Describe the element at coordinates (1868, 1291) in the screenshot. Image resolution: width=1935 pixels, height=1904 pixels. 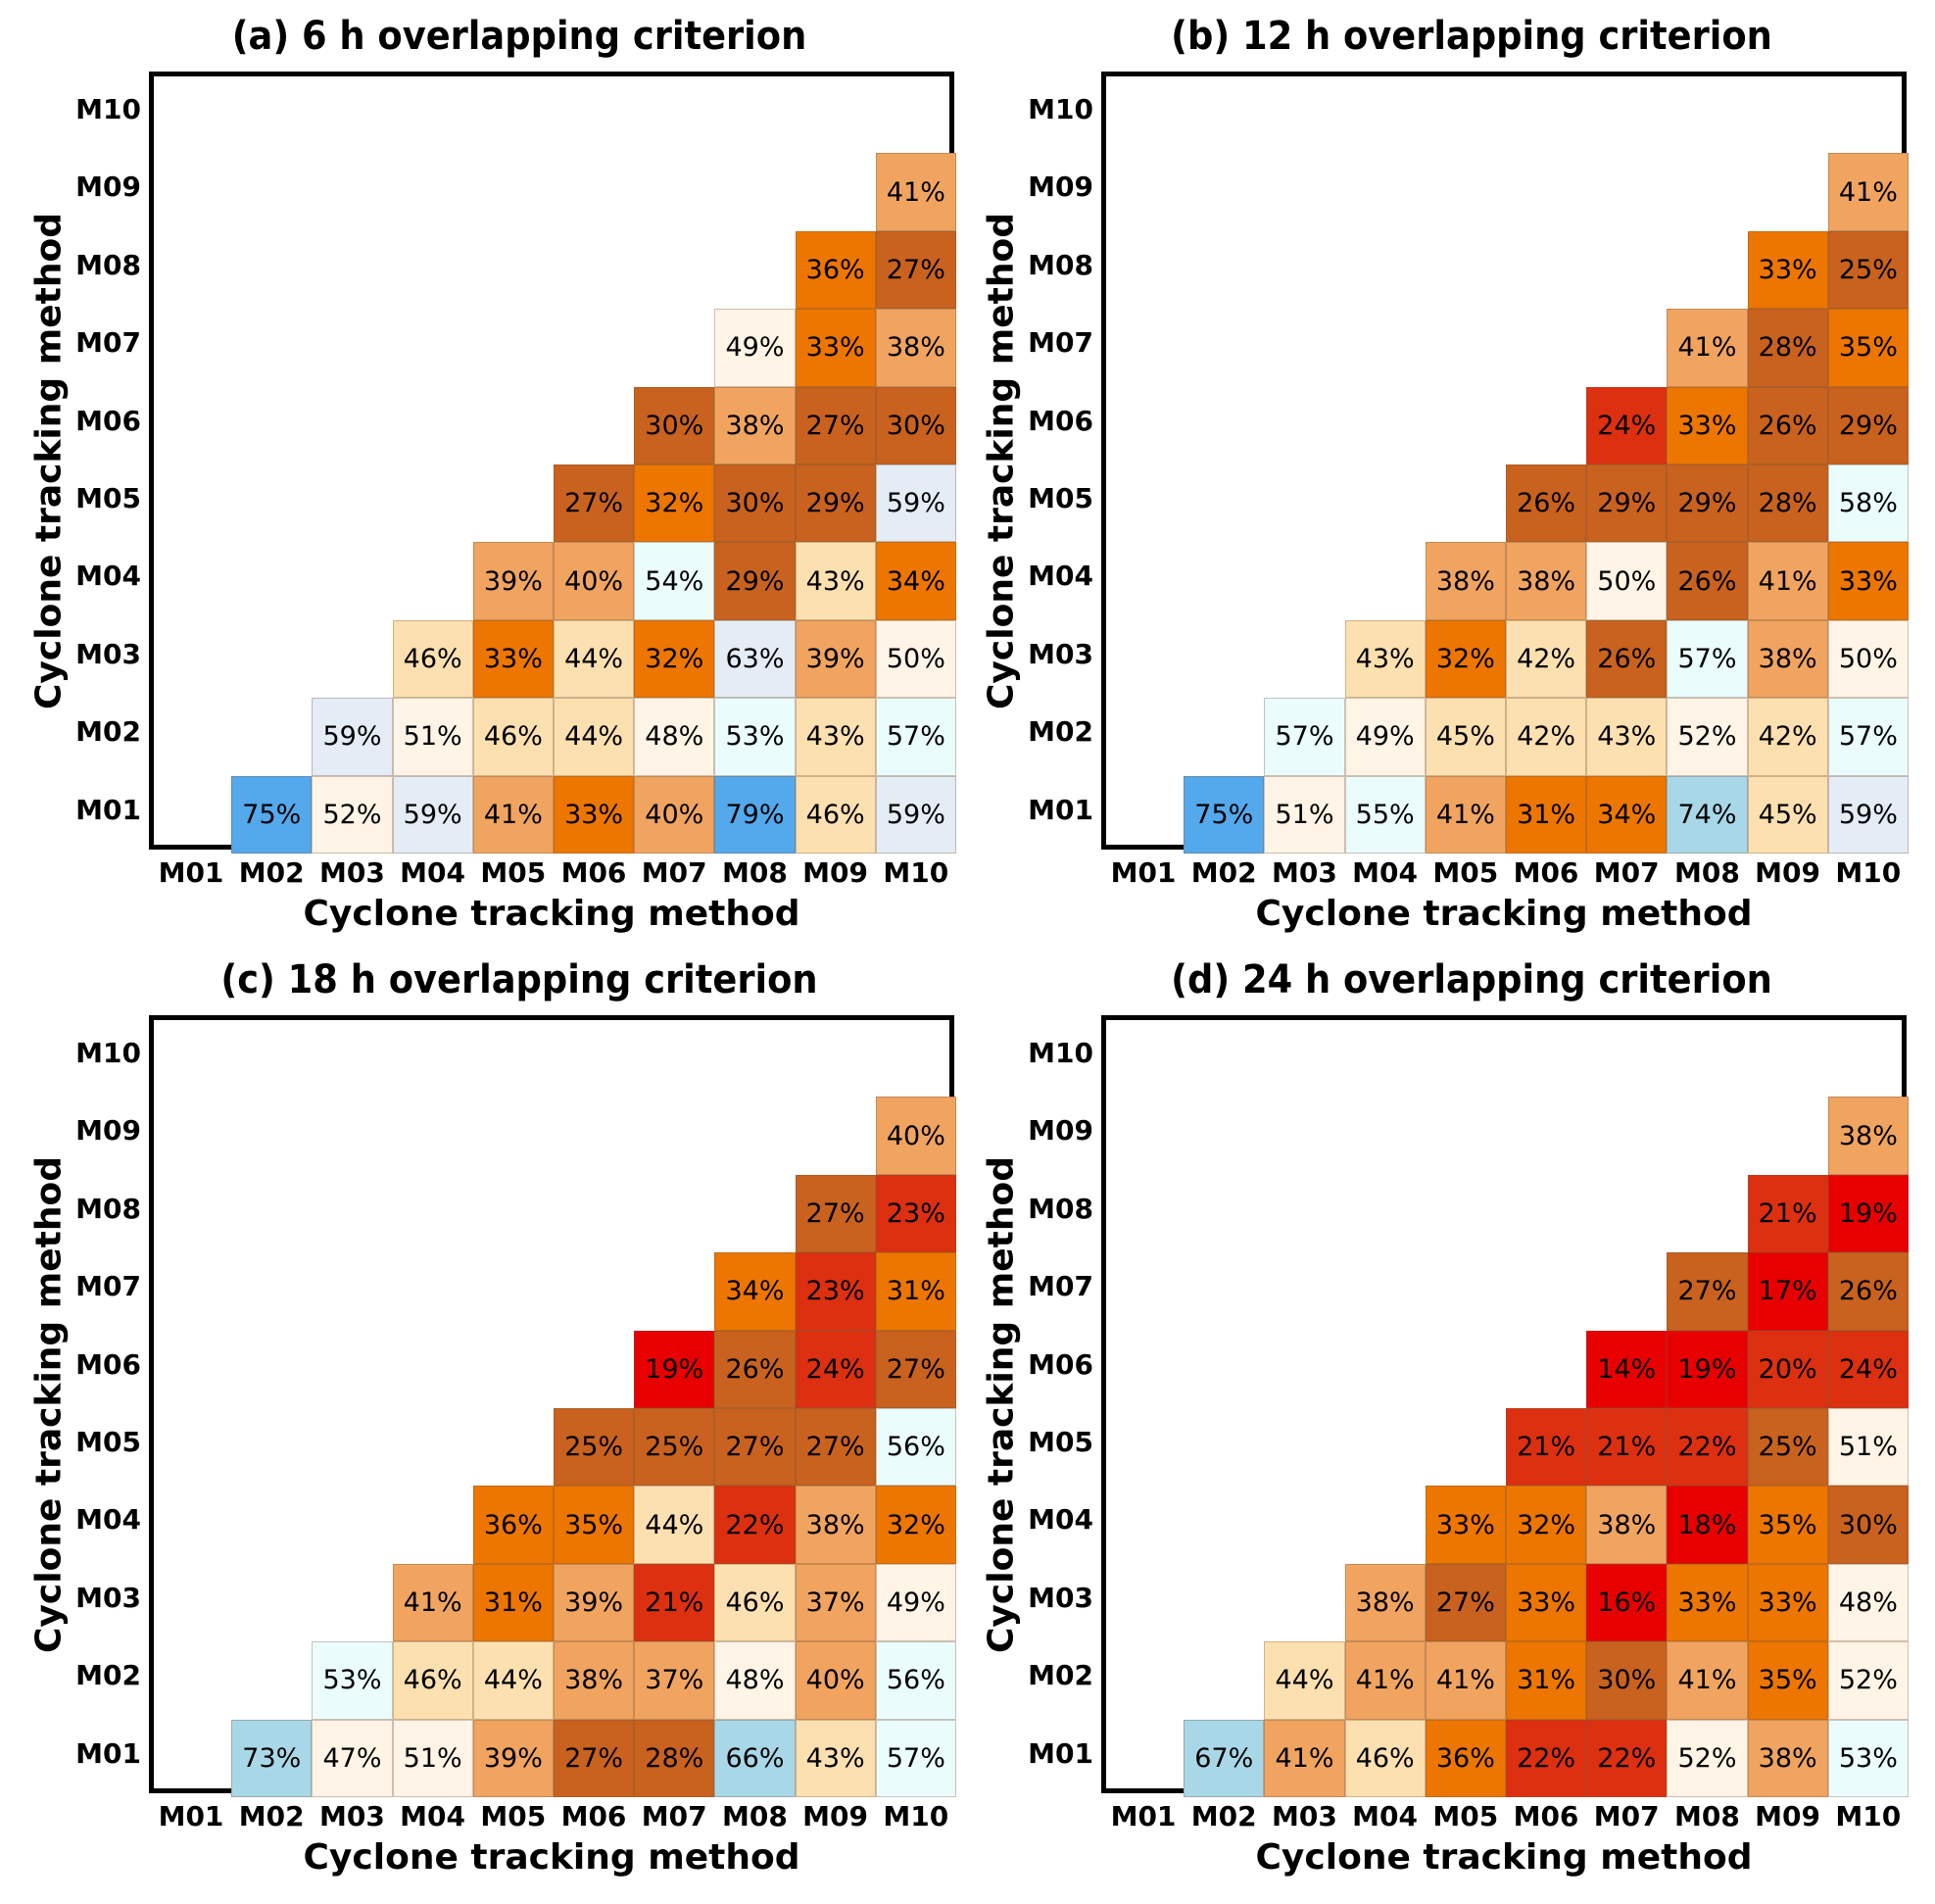
I see `heatmap-cell: 26%` at that location.